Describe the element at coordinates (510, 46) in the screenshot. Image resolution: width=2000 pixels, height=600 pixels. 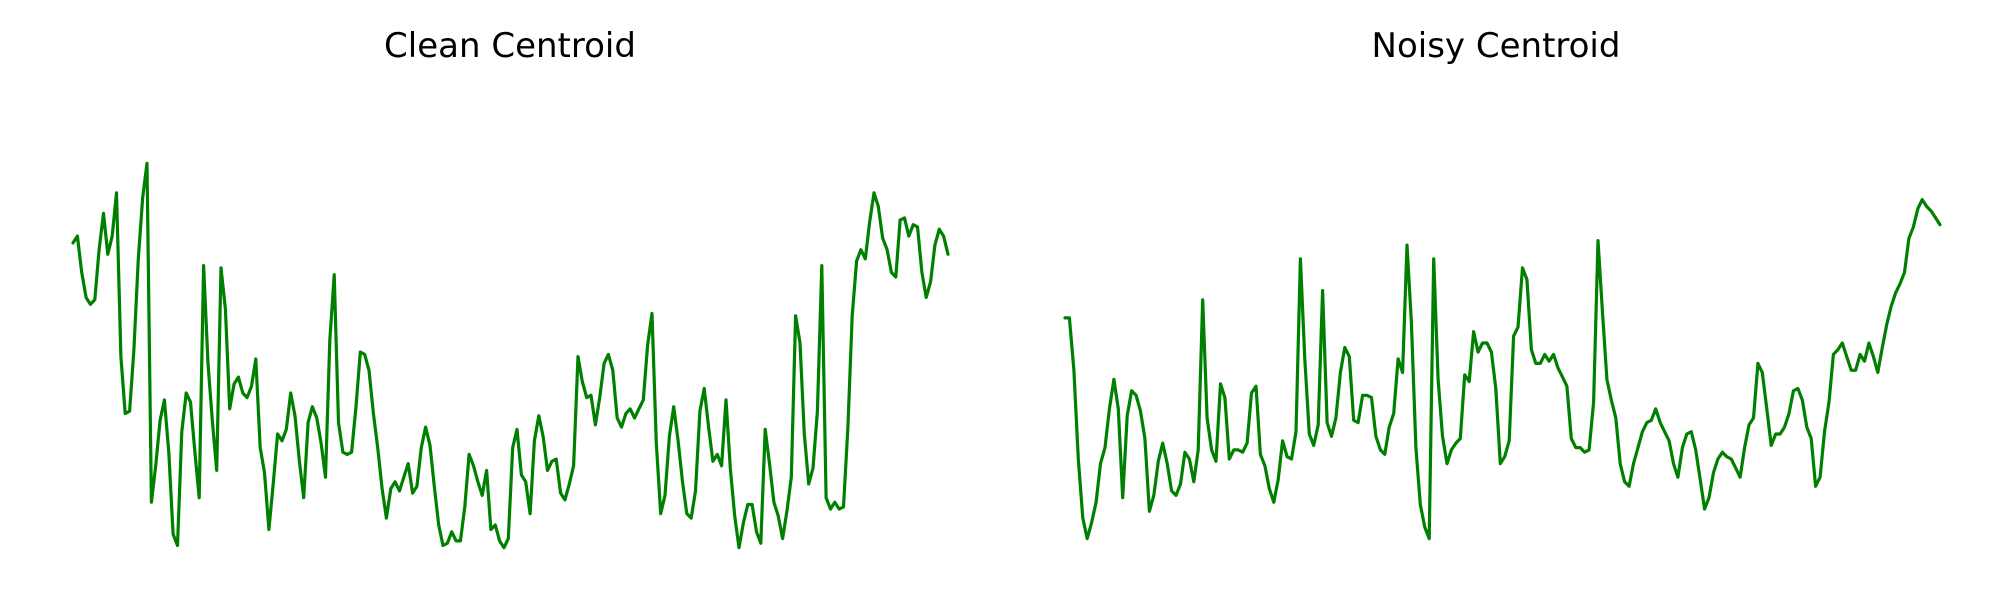
I see `clean-centroid-title: Clean Centroid` at that location.